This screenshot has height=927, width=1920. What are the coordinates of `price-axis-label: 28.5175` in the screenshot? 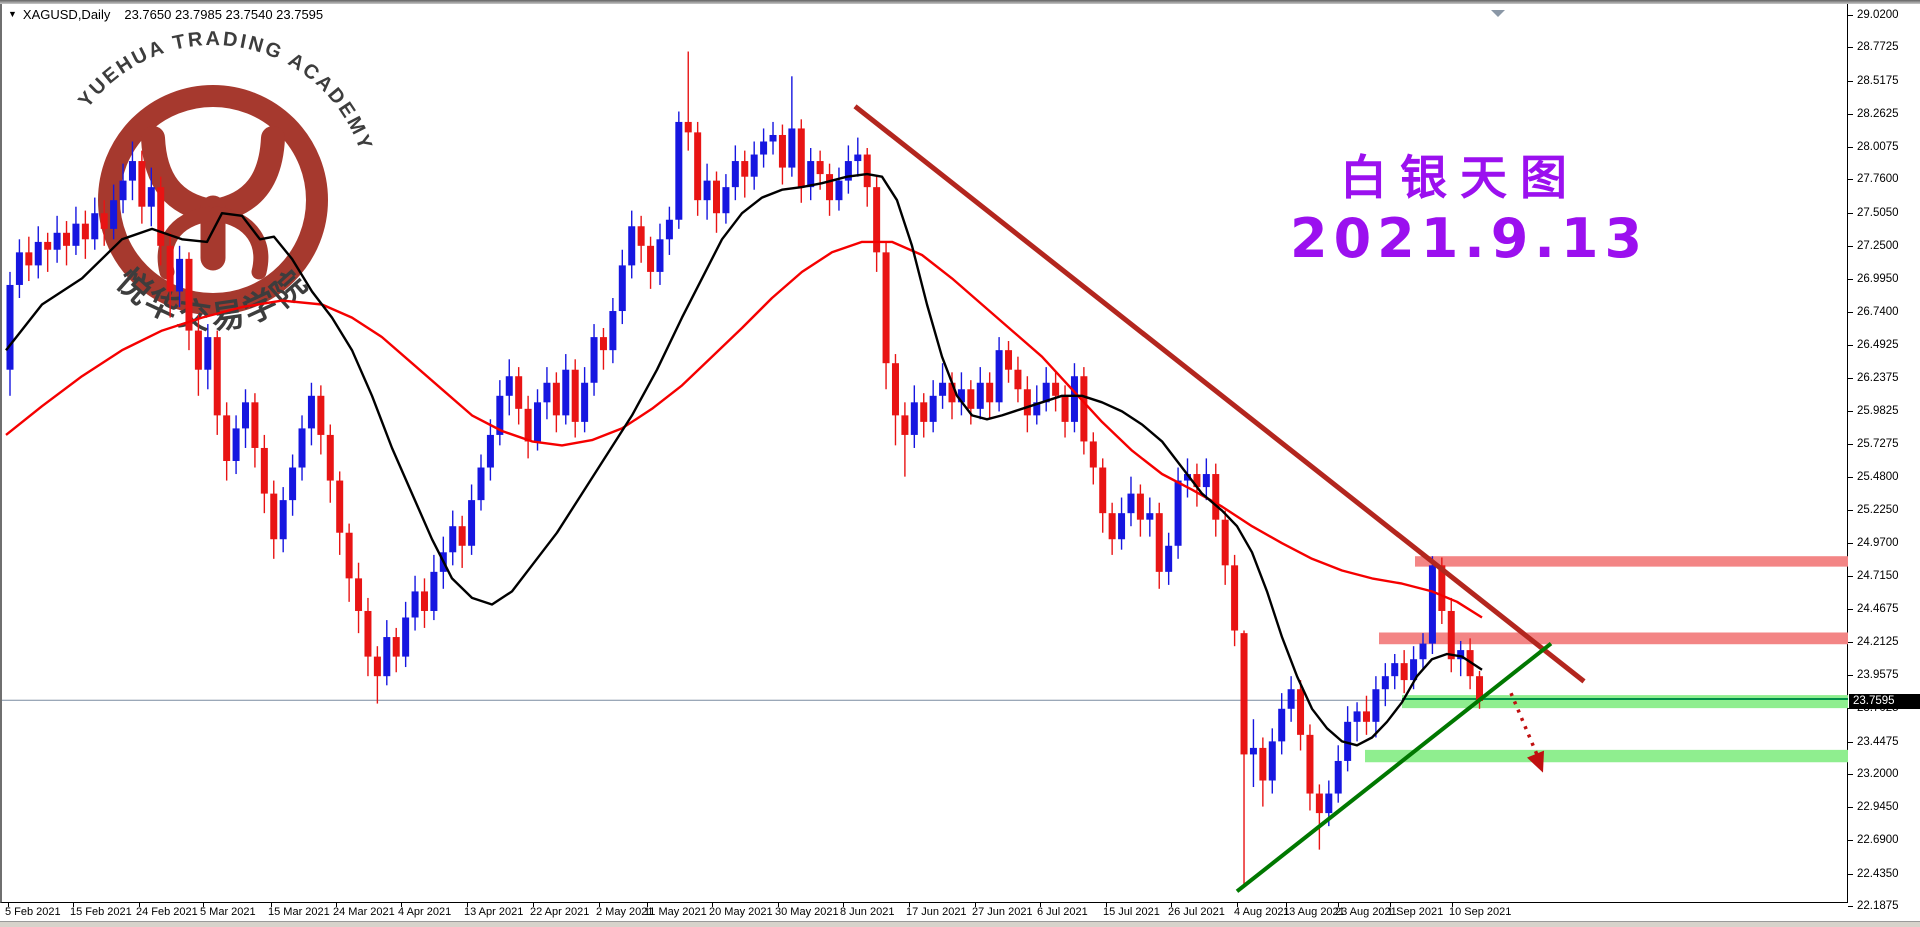 It's located at (1878, 80).